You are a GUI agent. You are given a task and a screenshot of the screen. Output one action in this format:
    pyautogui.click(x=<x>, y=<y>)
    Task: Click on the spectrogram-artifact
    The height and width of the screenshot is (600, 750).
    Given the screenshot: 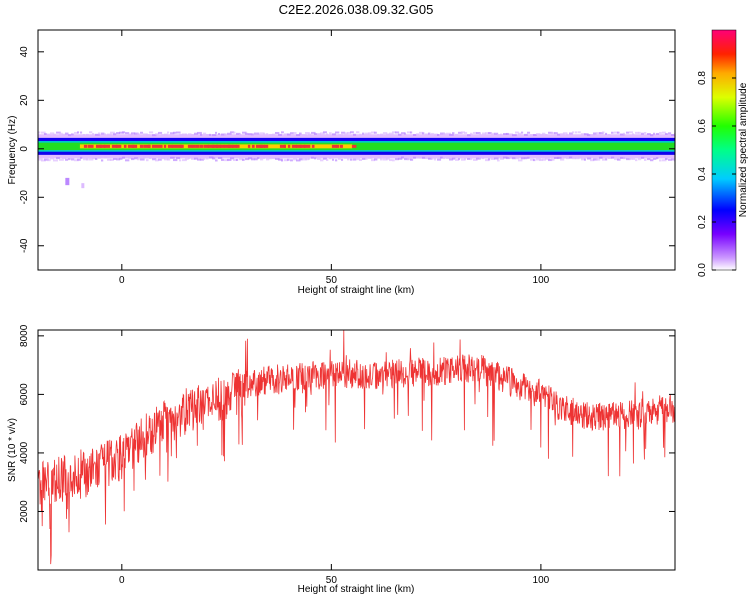 What is the action you would take?
    pyautogui.click(x=83, y=186)
    